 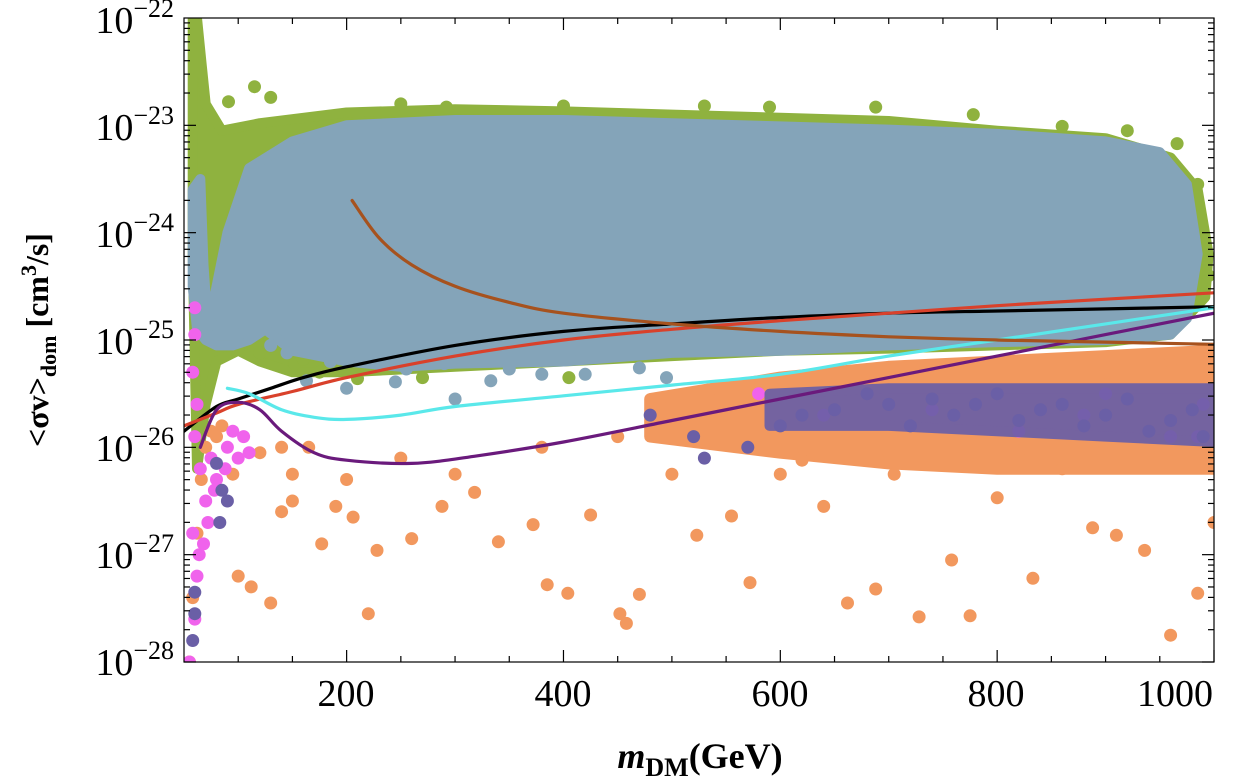 I want to click on y-tick-label-neg26: 10−26, so click(x=134, y=446).